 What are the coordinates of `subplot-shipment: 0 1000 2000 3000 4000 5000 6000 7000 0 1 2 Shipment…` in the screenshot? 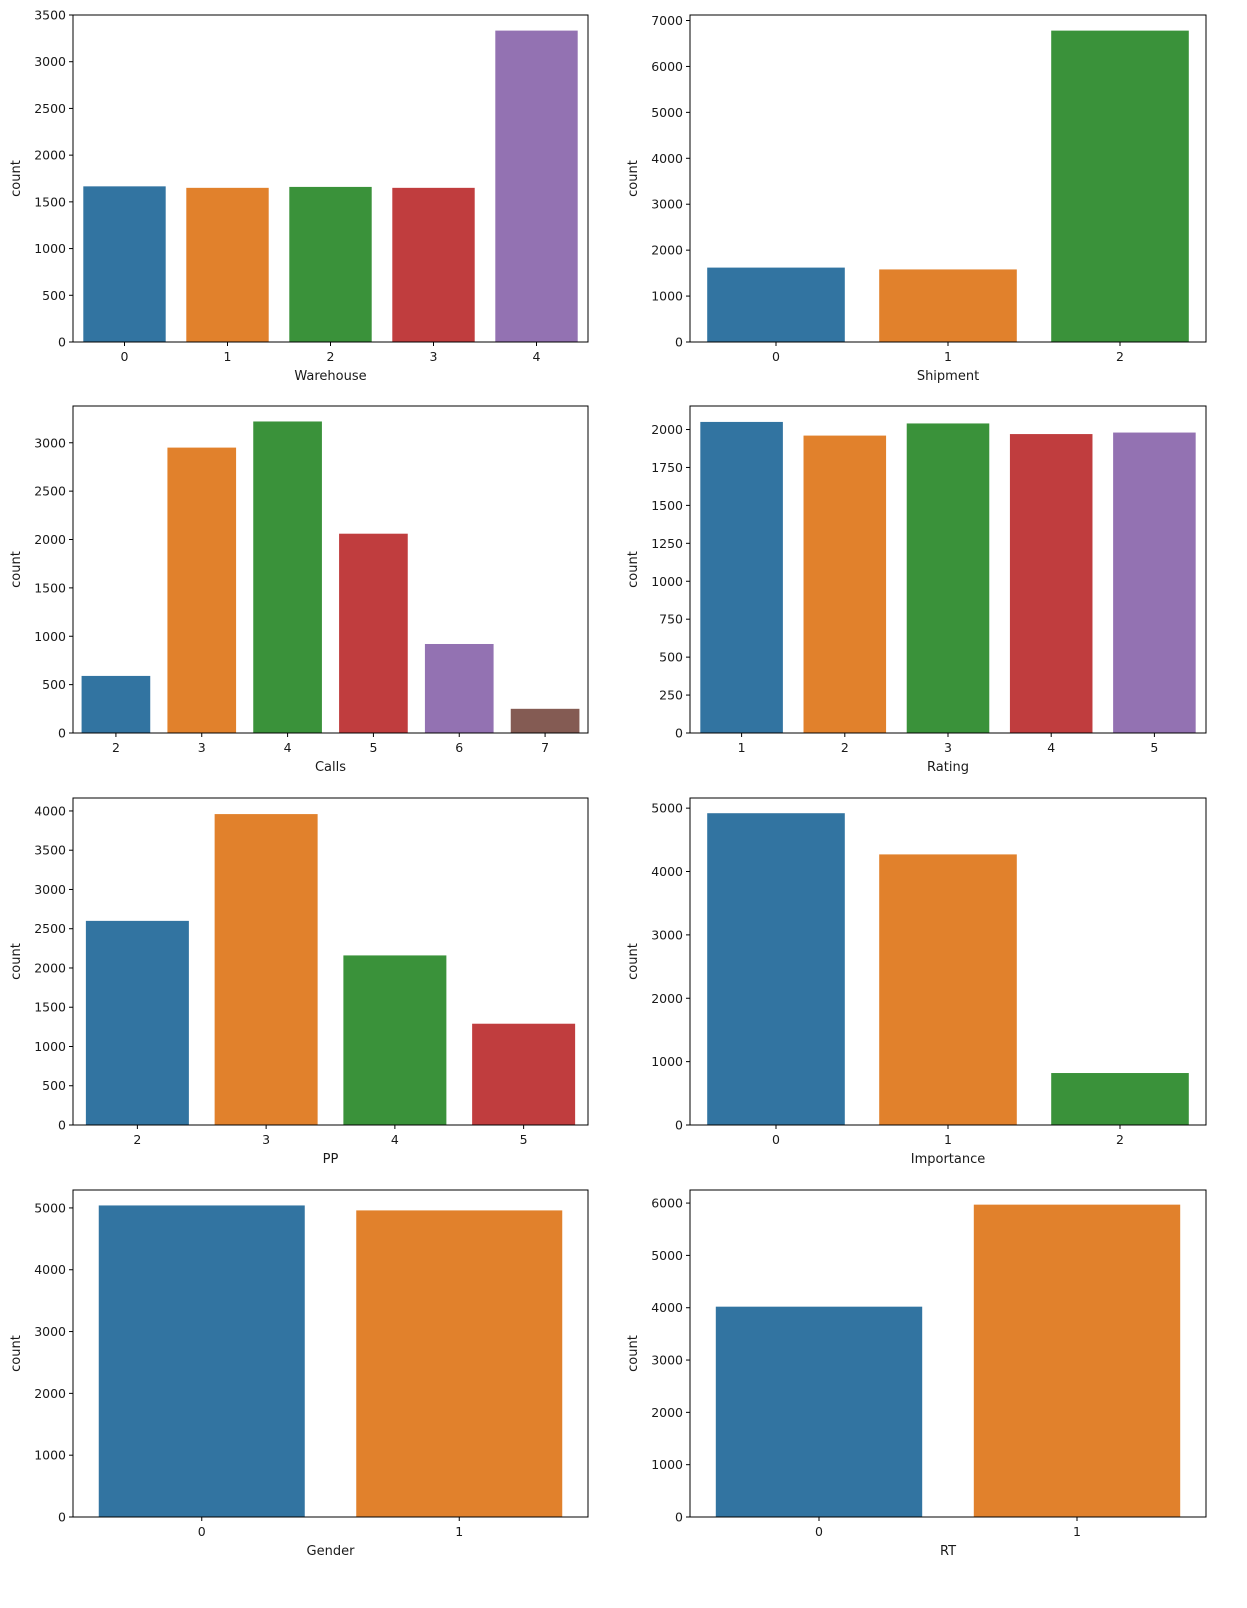 It's located at (916, 198).